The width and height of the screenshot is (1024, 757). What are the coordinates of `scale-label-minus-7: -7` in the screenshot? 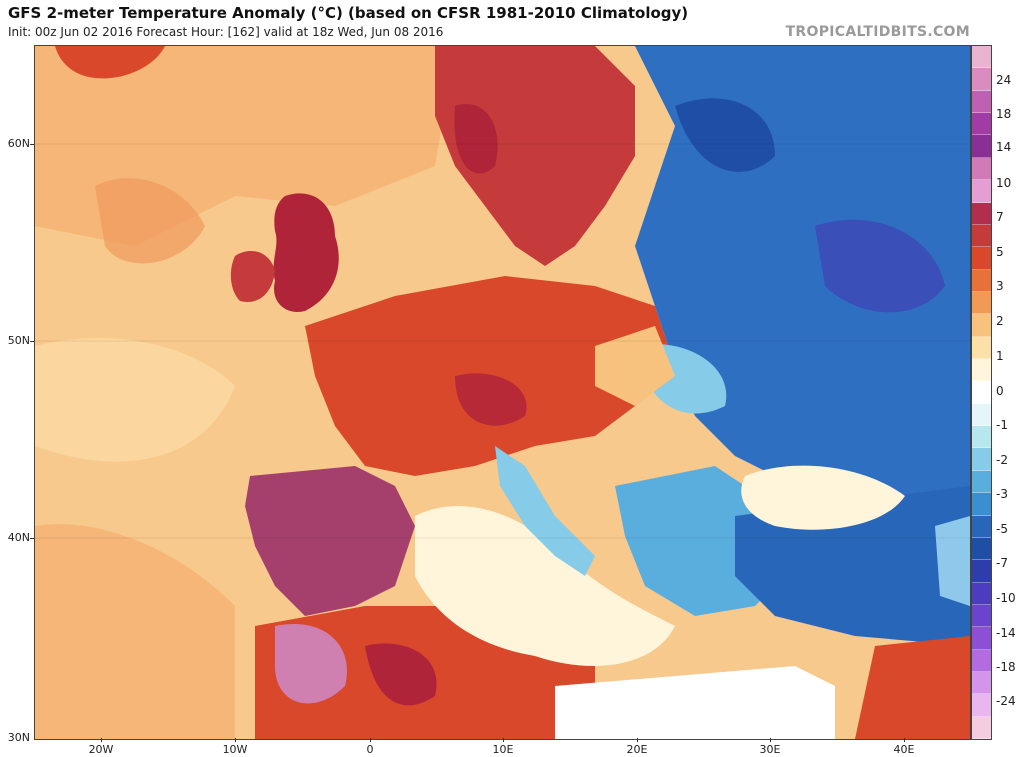 It's located at (1002, 563).